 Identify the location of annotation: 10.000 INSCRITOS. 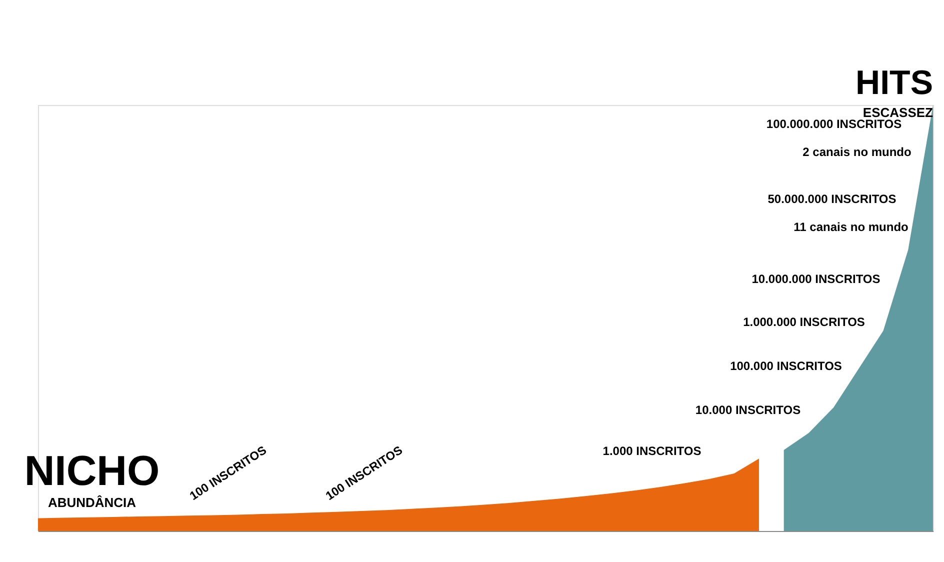
(748, 410).